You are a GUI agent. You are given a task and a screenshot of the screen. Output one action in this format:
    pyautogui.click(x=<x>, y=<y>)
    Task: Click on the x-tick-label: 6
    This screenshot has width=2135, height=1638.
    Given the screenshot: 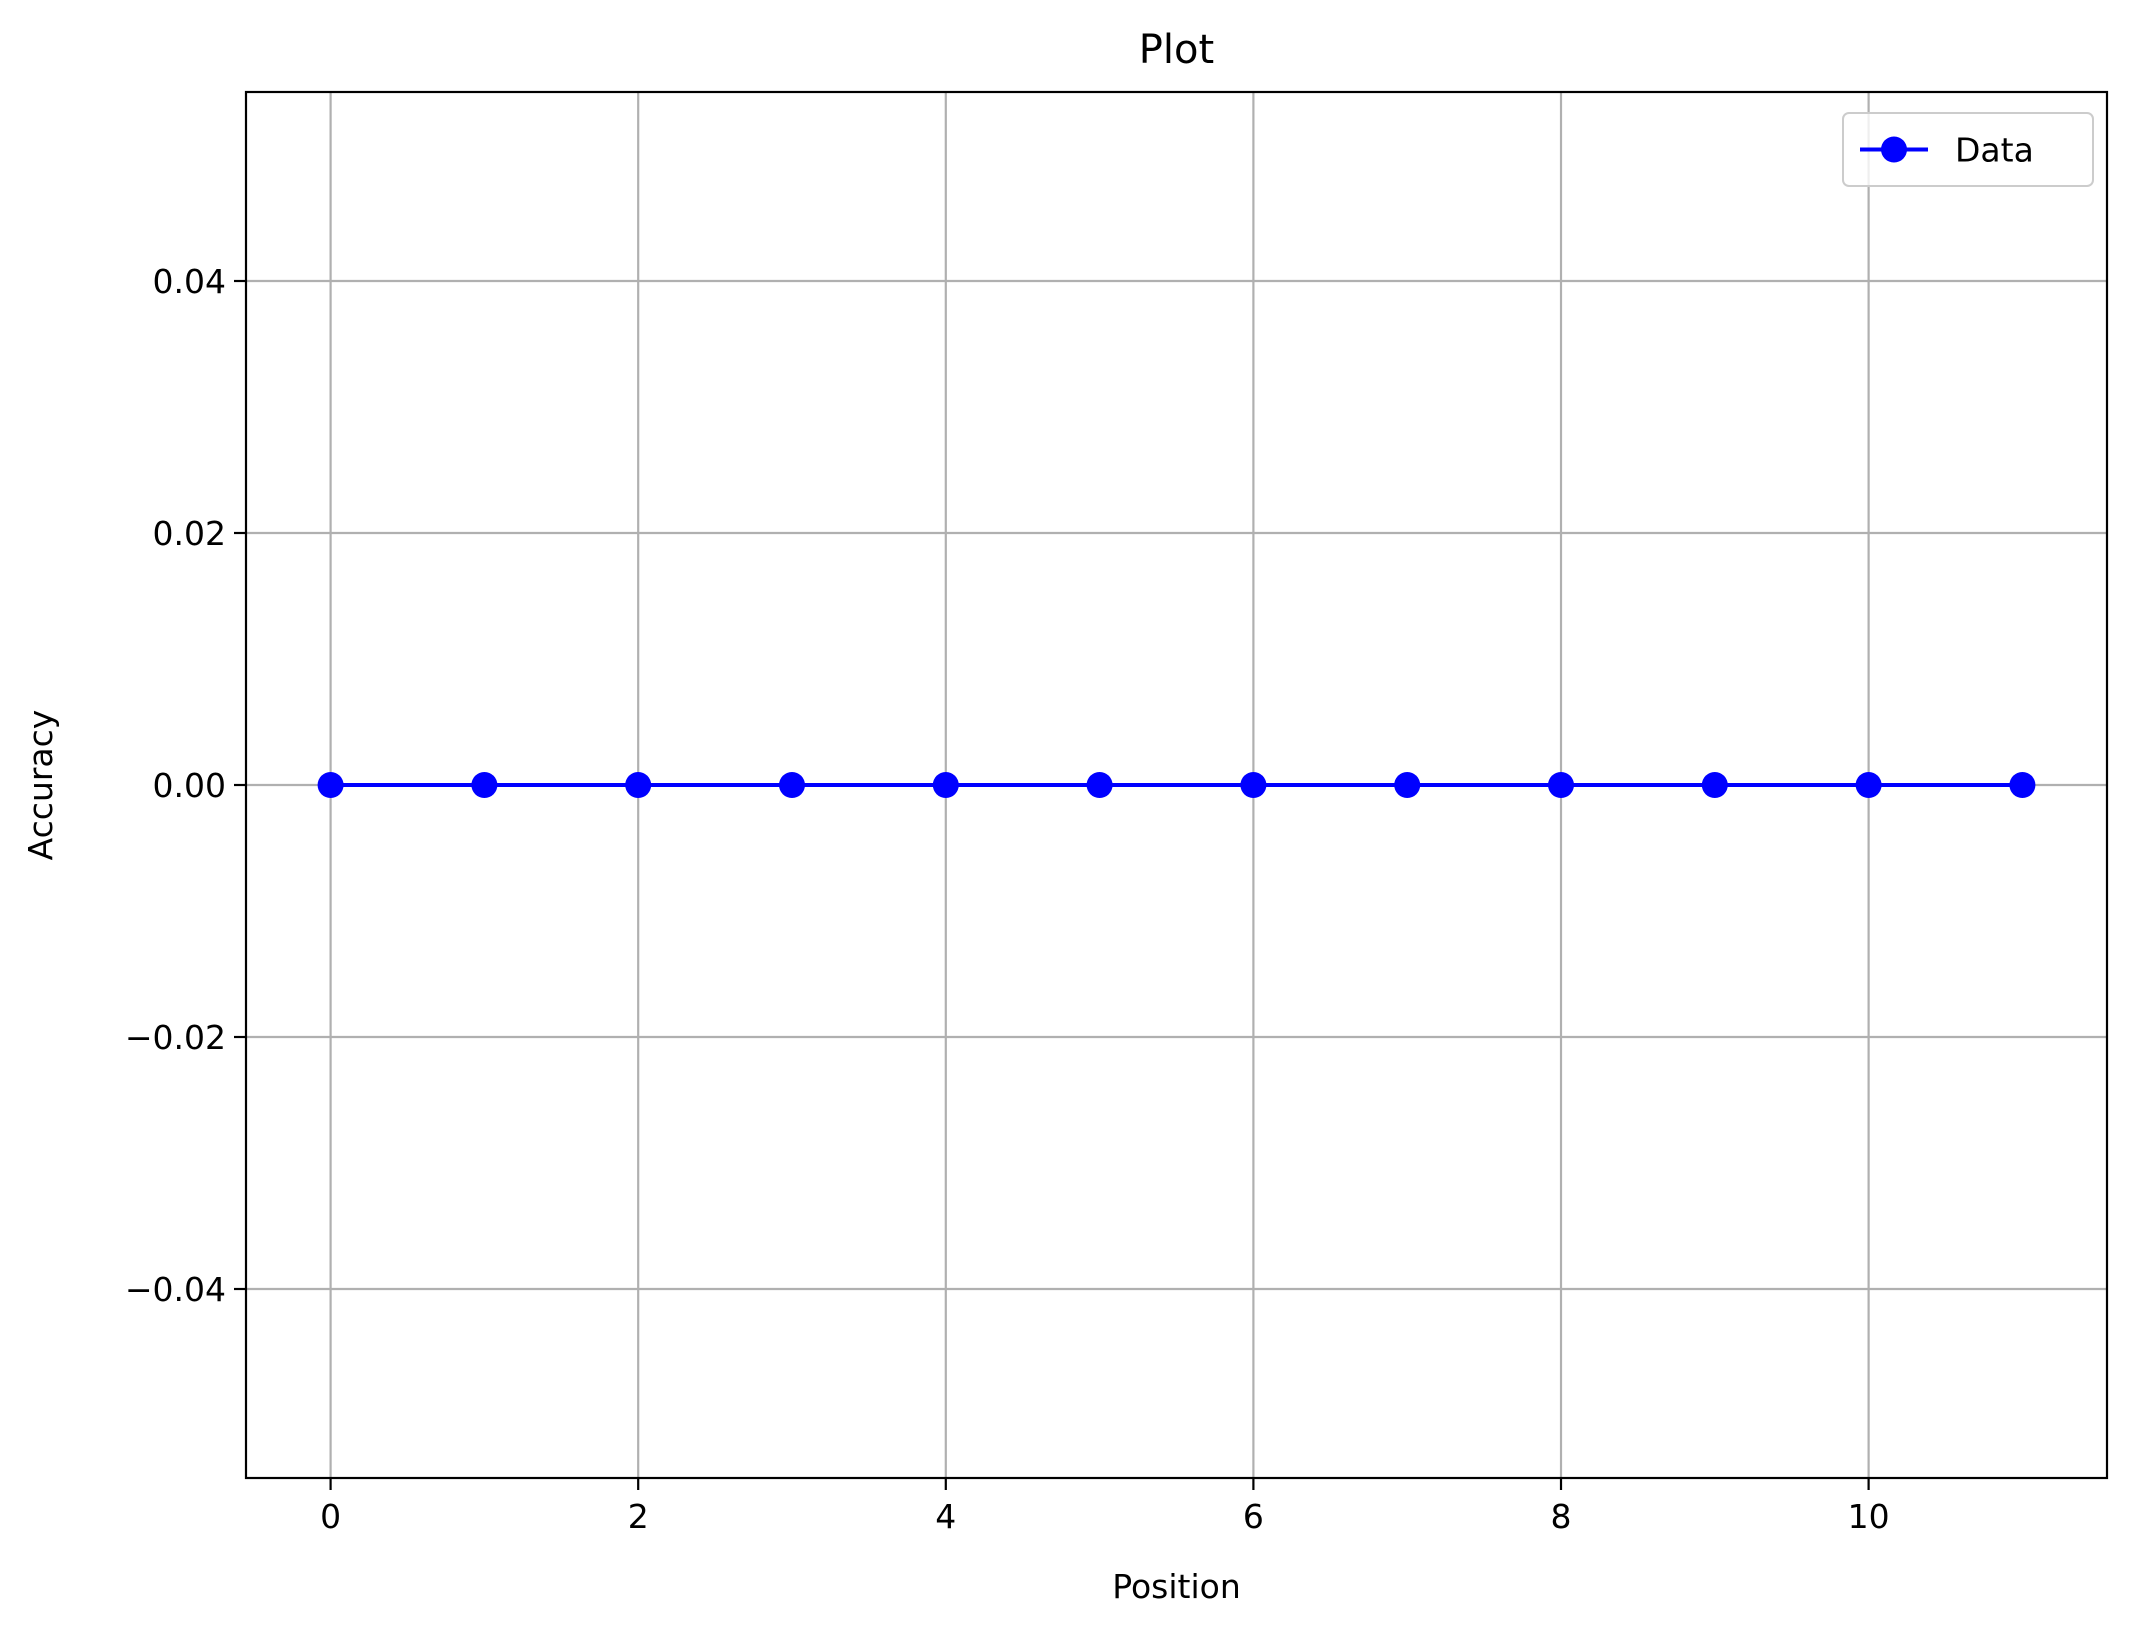 What is the action you would take?
    pyautogui.click(x=1253, y=1516)
    